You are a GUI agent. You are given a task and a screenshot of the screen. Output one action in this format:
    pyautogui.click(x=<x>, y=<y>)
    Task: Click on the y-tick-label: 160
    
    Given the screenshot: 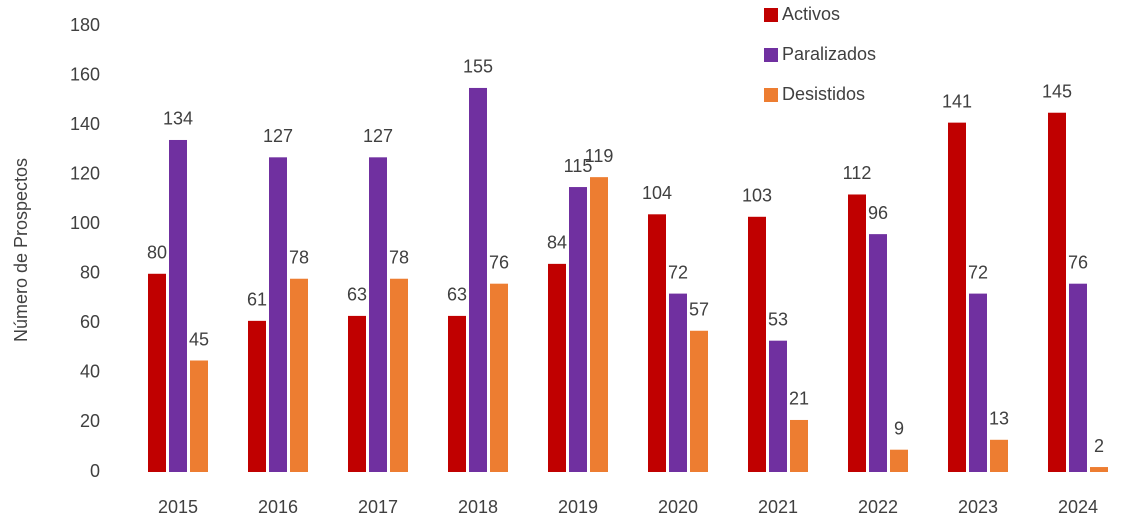 What is the action you would take?
    pyautogui.click(x=85, y=74)
    